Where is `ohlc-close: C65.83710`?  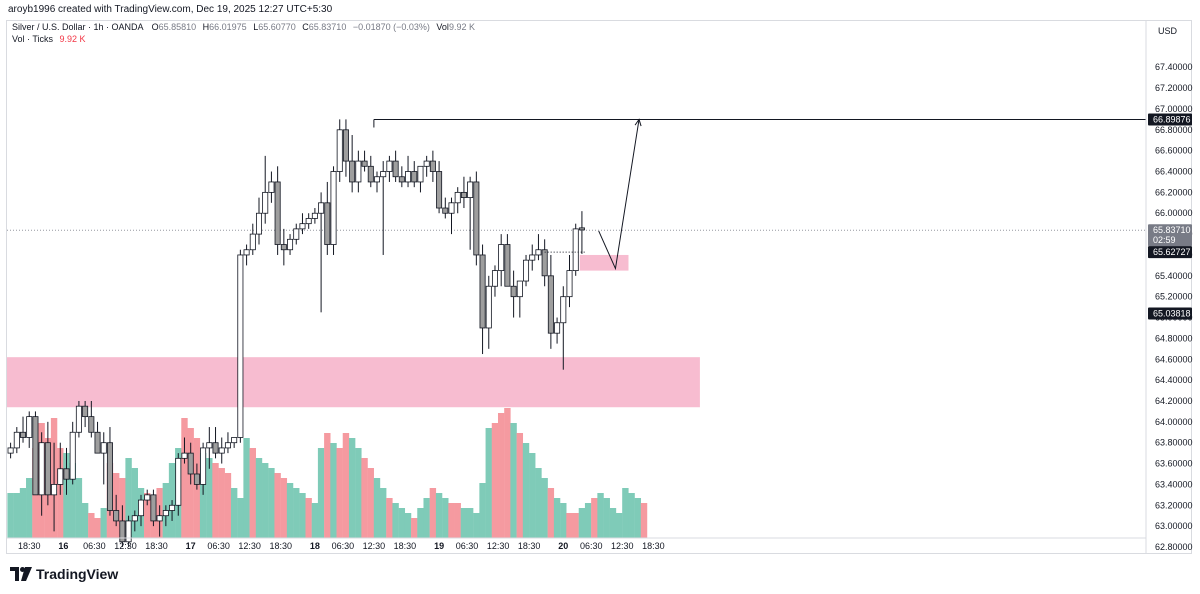
ohlc-close: C65.83710 is located at coordinates (324, 27).